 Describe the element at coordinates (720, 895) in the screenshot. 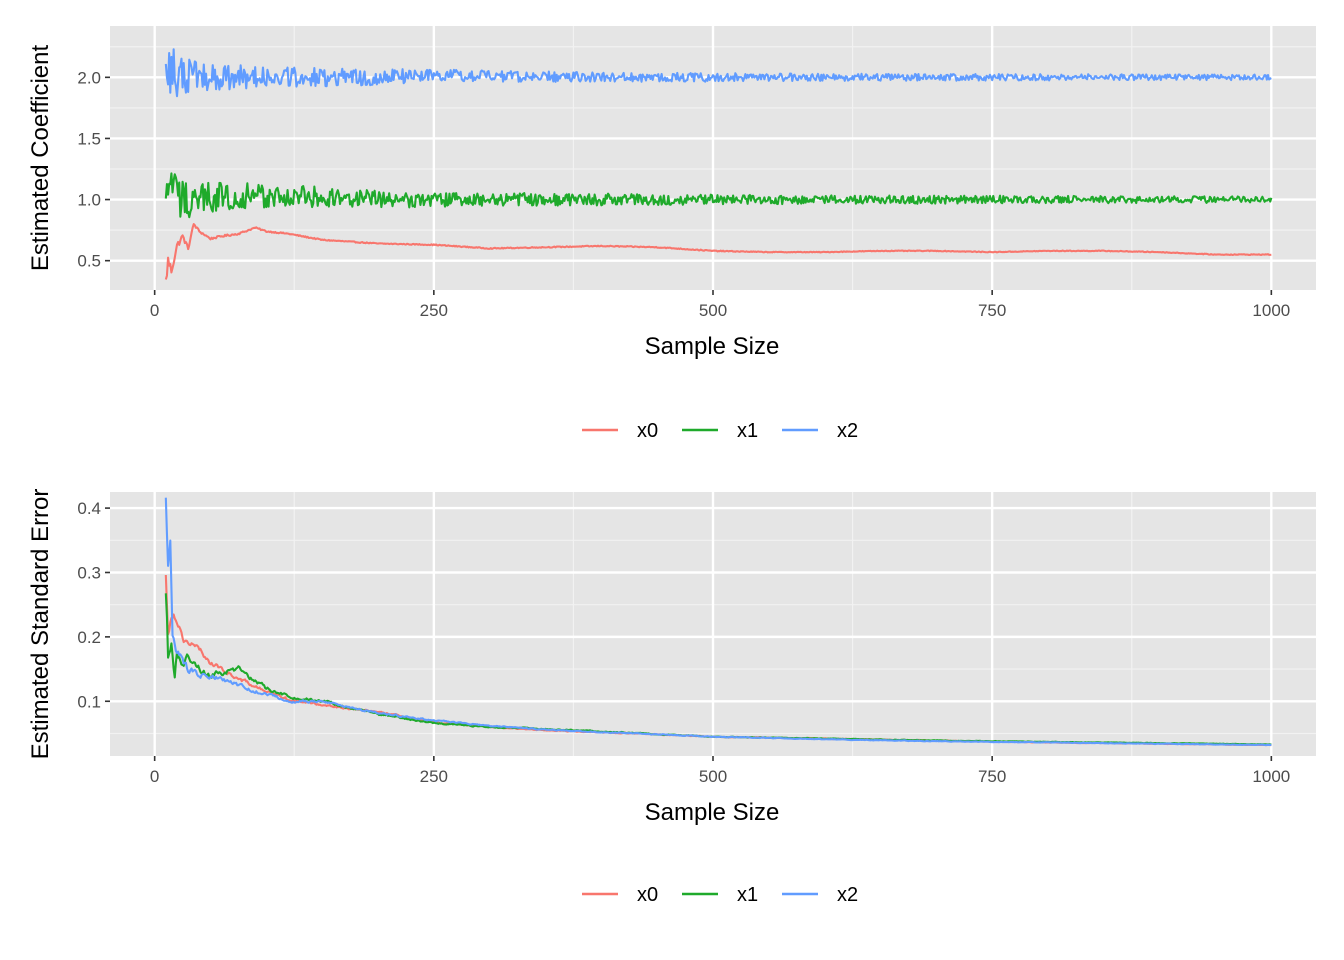

I see `standard-error-legend: x0 x1 x2` at that location.